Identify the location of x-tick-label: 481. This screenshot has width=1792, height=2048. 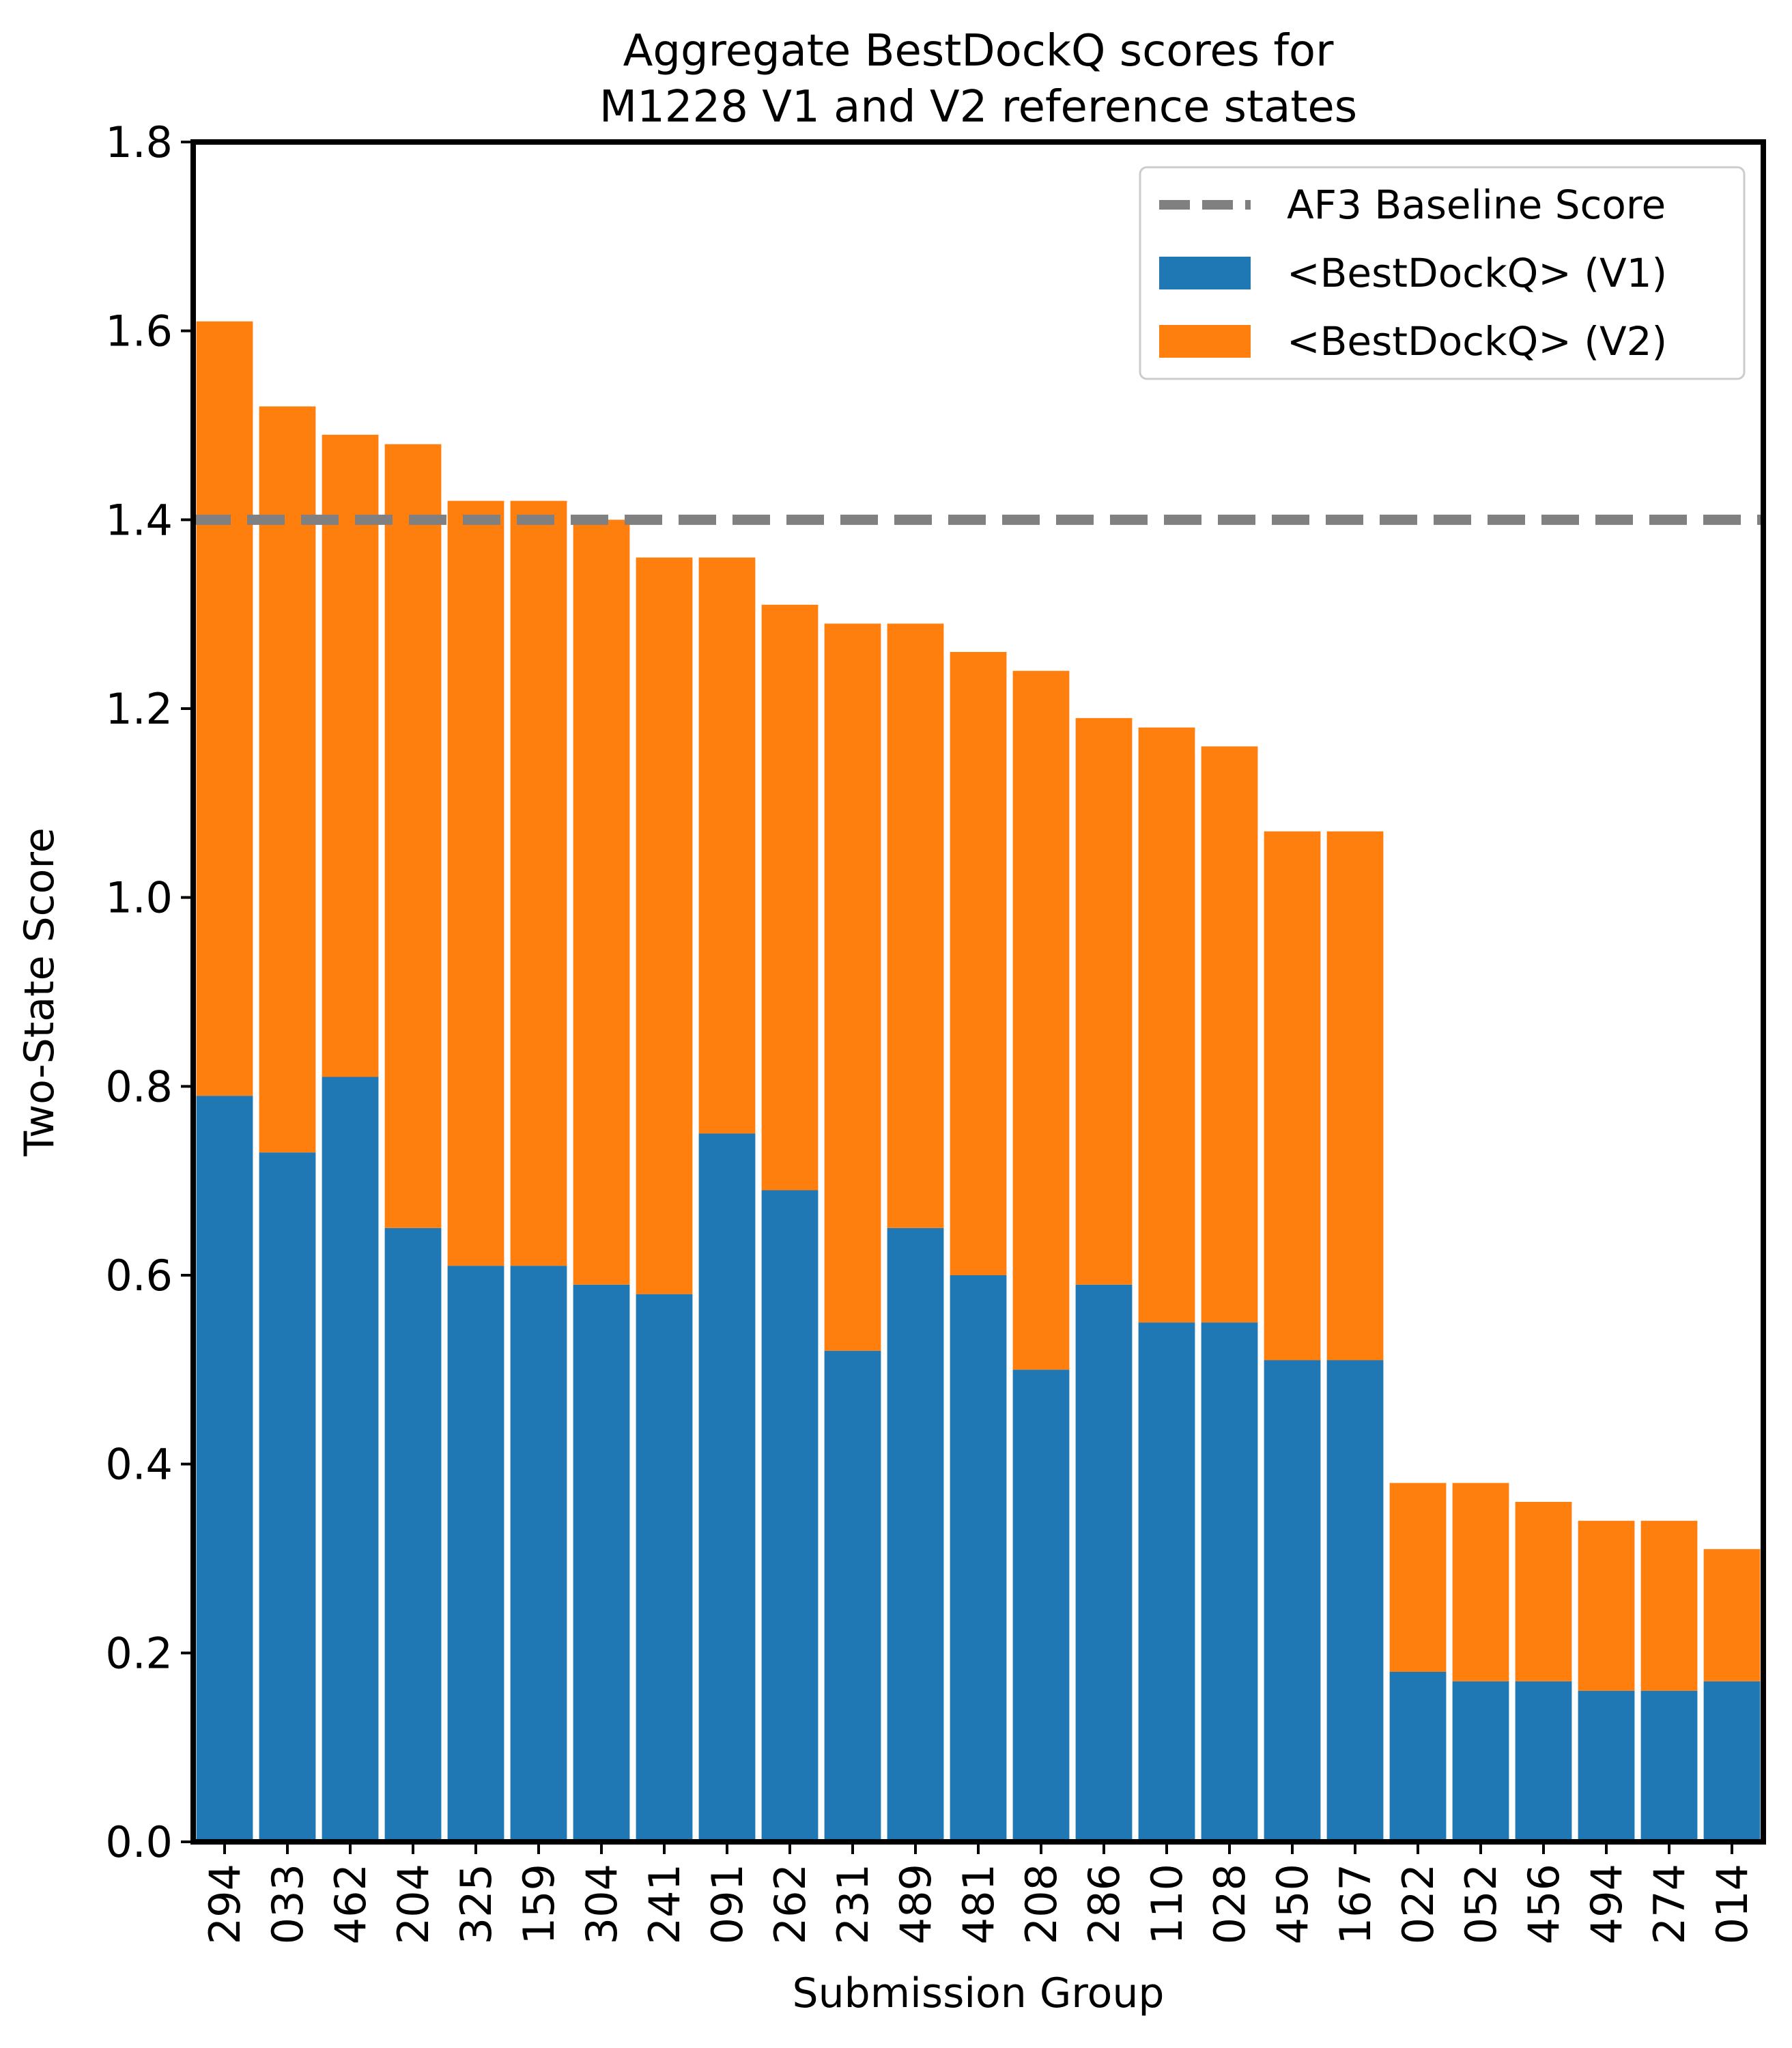
(979, 1904).